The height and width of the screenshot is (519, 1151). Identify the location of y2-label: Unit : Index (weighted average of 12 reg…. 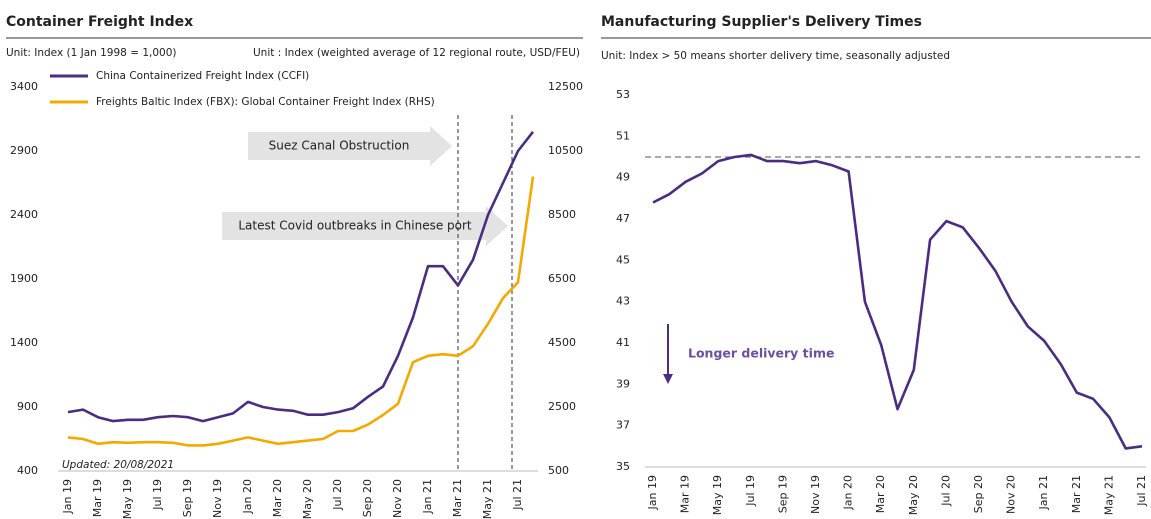
(416, 53).